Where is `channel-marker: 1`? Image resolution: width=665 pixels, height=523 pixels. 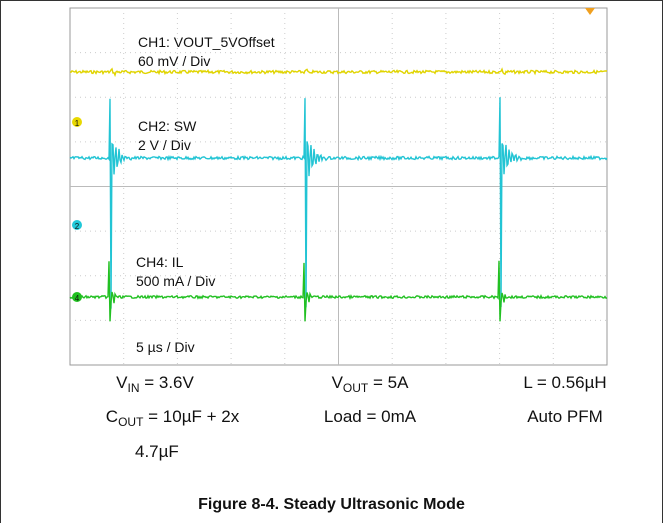
channel-marker: 1 is located at coordinates (77, 122).